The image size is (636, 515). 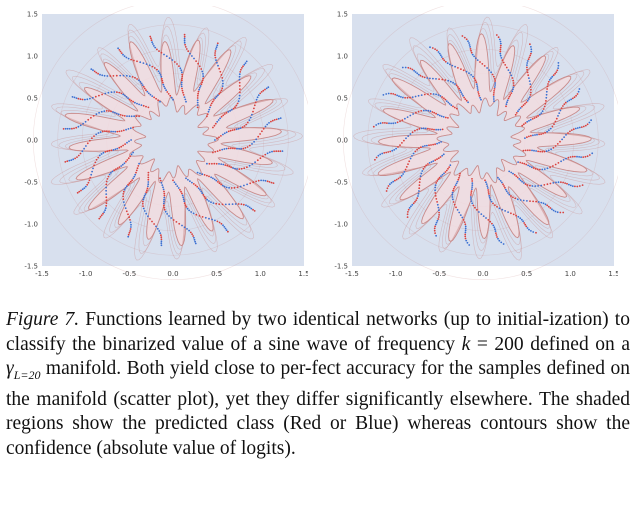 I want to click on caption-gamma: γ, so click(x=10, y=369).